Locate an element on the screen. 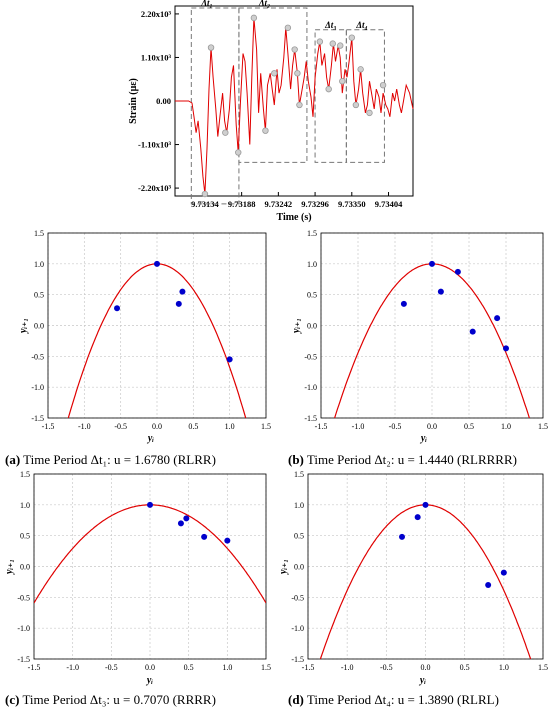 The height and width of the screenshot is (711, 550). strain-y-tick-label: 0.00 is located at coordinates (163, 101).